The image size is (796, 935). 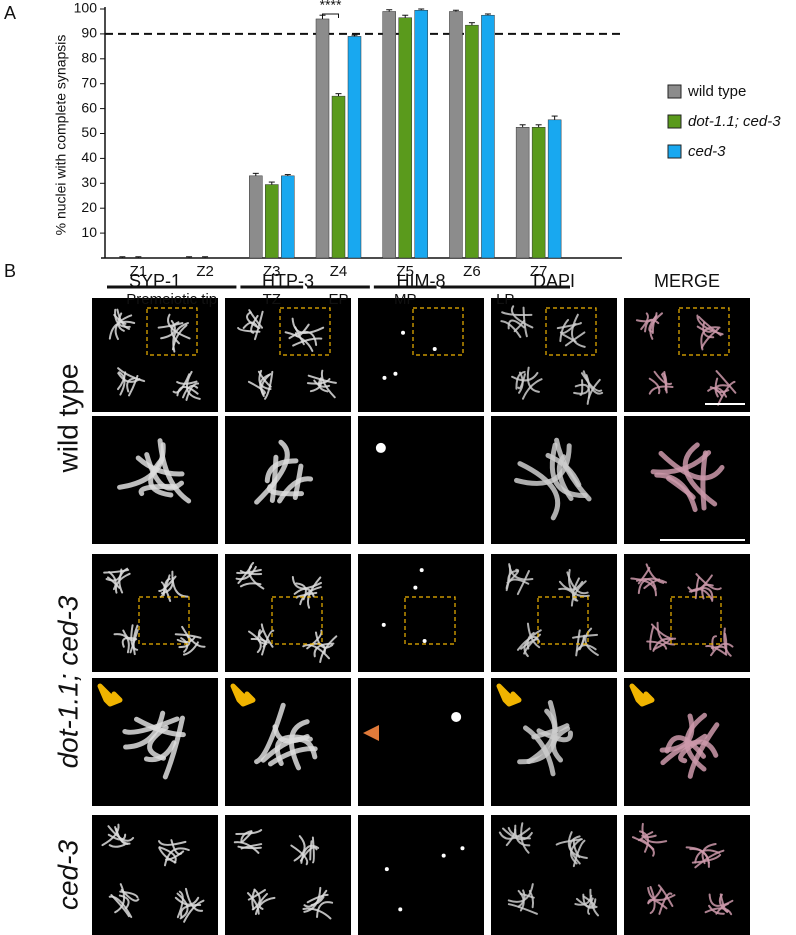 I want to click on stage-label: MP, so click(x=405, y=299).